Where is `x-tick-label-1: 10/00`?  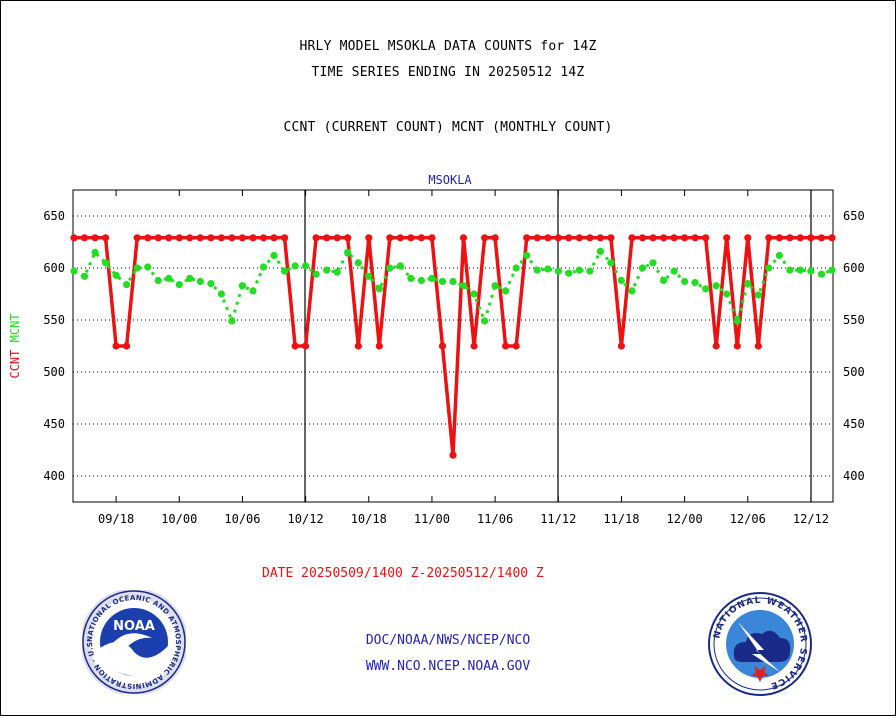 x-tick-label-1: 10/00 is located at coordinates (179, 519).